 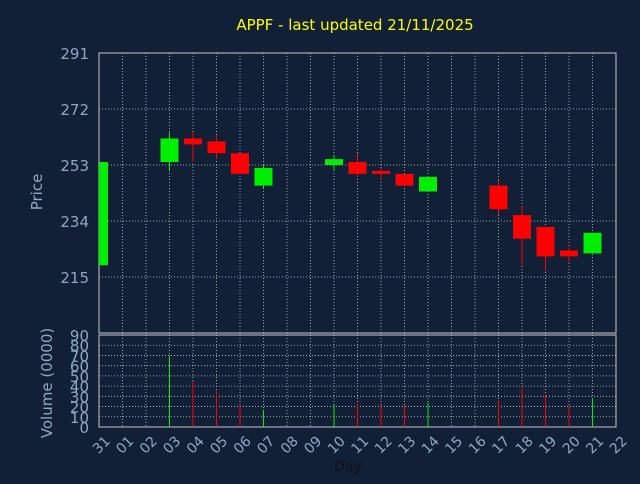 I want to click on x-tick-label: 21, so click(x=595, y=445).